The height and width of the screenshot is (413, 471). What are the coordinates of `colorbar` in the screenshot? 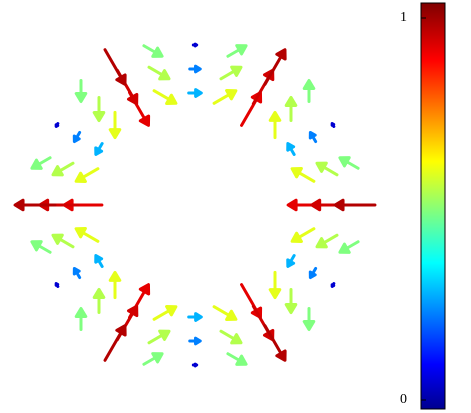 It's located at (433, 206).